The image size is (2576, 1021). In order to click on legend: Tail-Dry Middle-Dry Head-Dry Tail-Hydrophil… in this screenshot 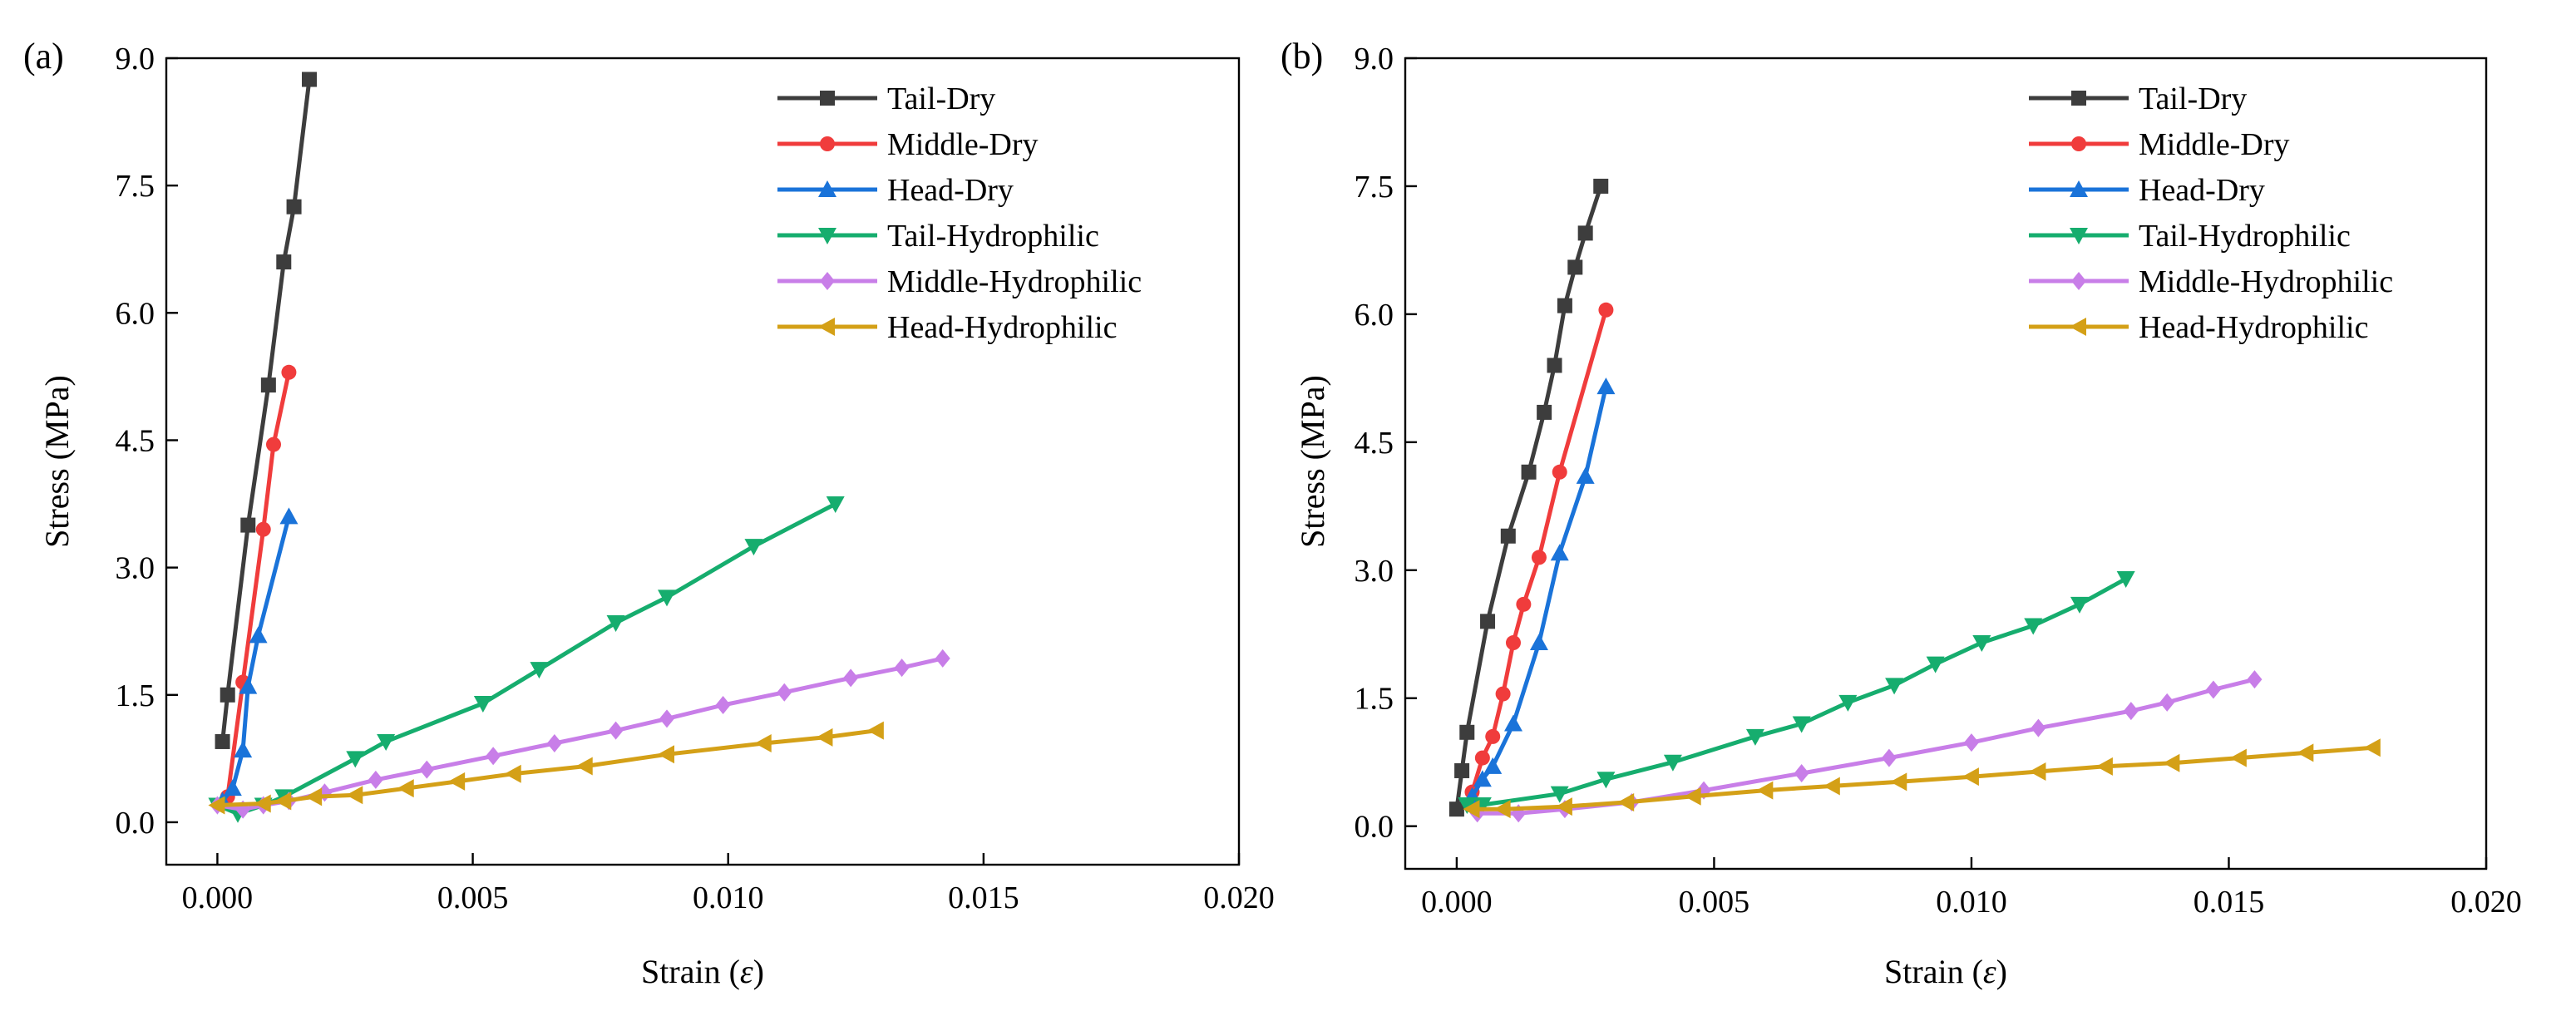, I will do `click(2211, 213)`.